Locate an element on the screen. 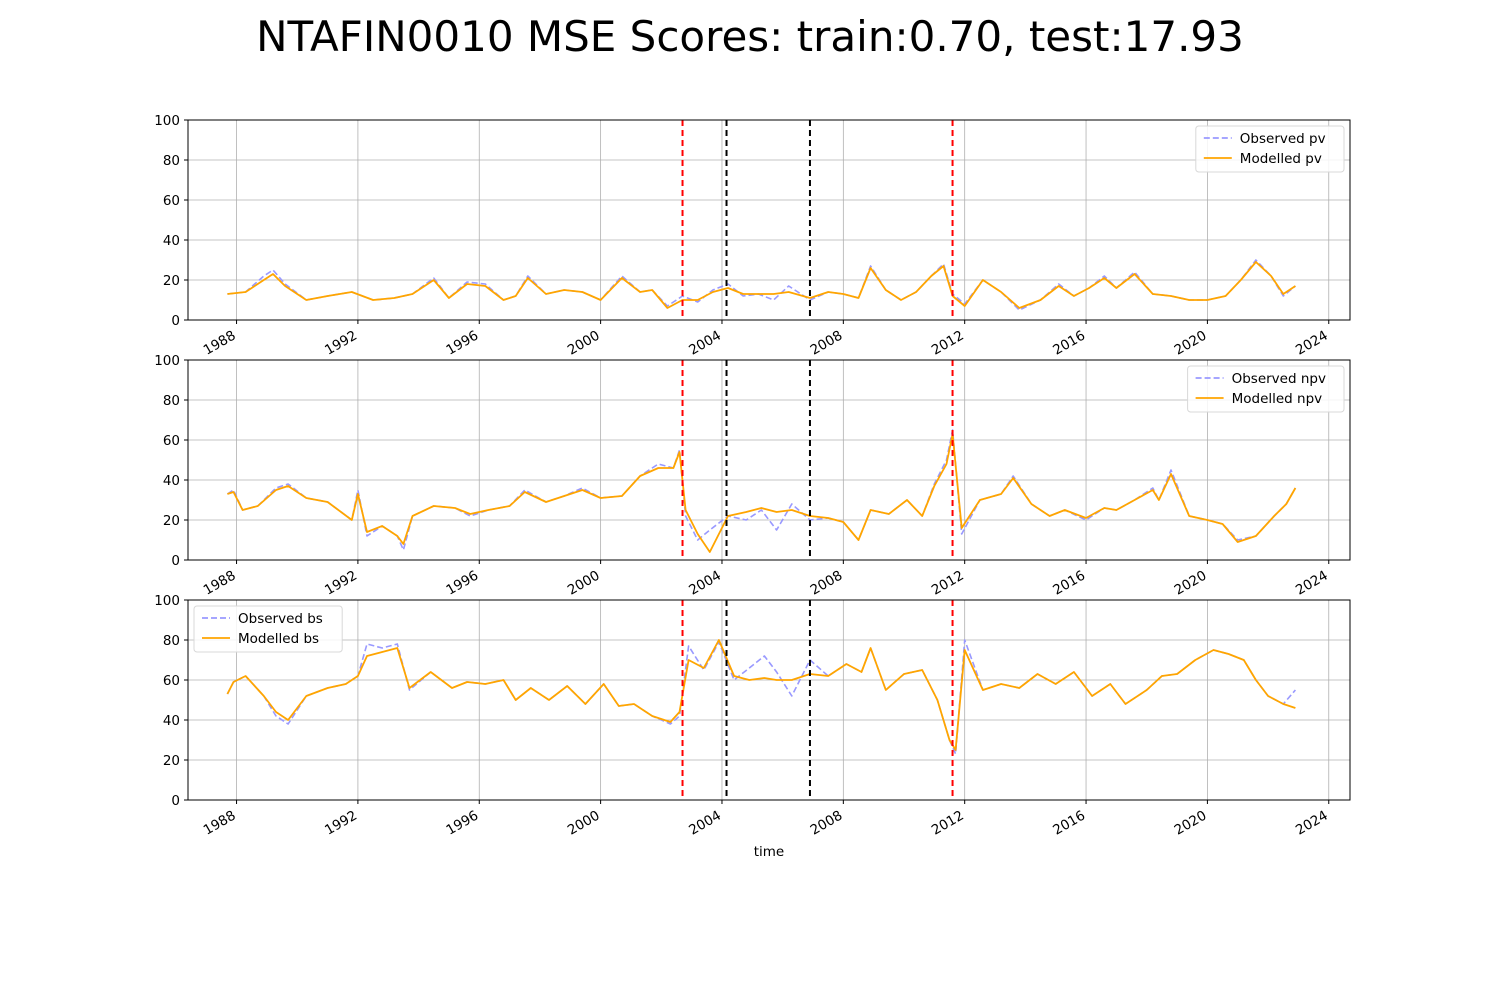 Image resolution: width=1500 pixels, height=1000 pixels. legend: Observed pv Modelled pv is located at coordinates (1270, 149).